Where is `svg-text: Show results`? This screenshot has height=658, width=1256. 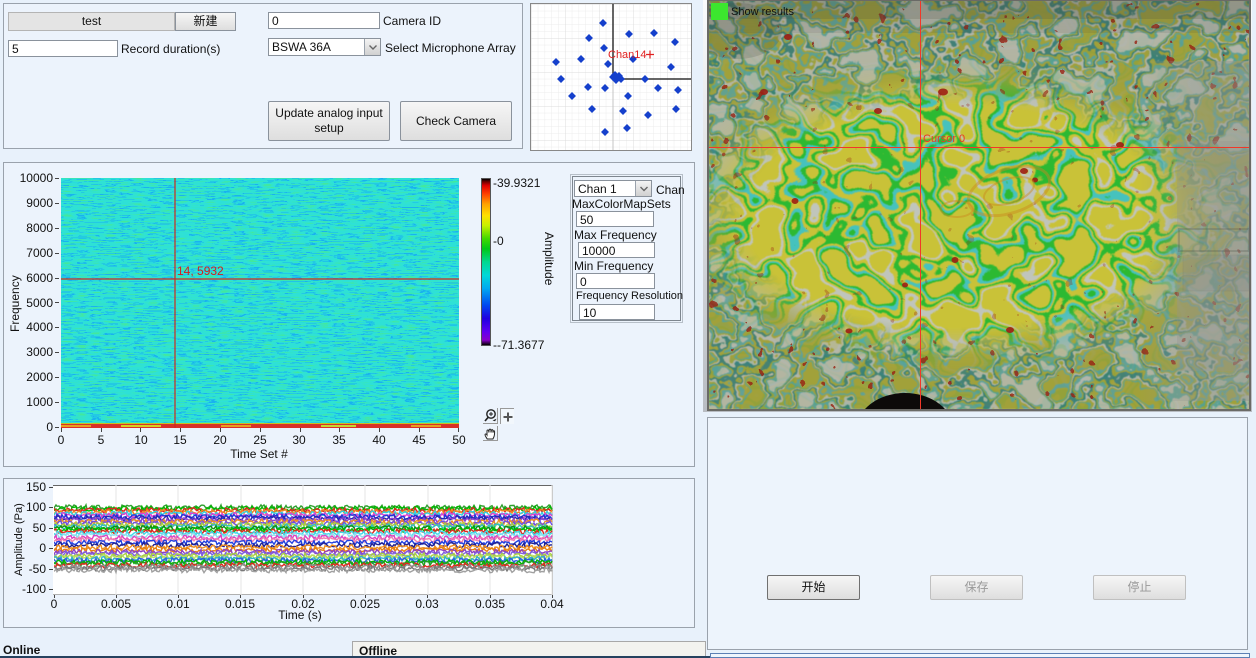 svg-text: Show results is located at coordinates (762, 12).